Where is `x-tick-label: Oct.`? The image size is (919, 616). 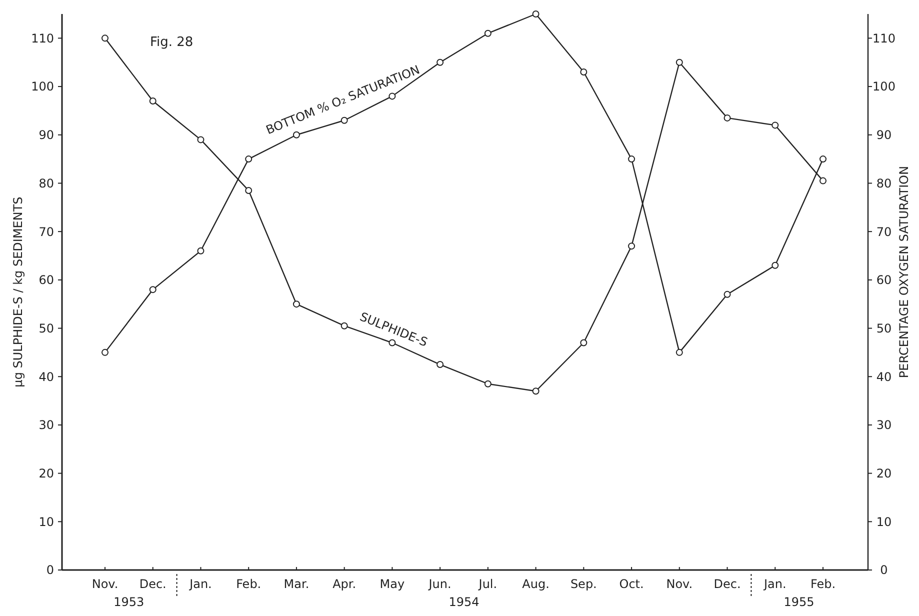 x-tick-label: Oct. is located at coordinates (631, 584).